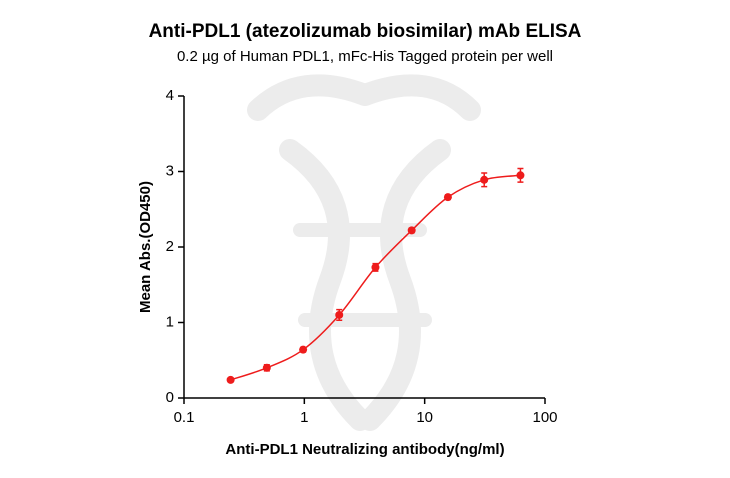  Describe the element at coordinates (544, 417) in the screenshot. I see `x-tick-label: 100` at that location.